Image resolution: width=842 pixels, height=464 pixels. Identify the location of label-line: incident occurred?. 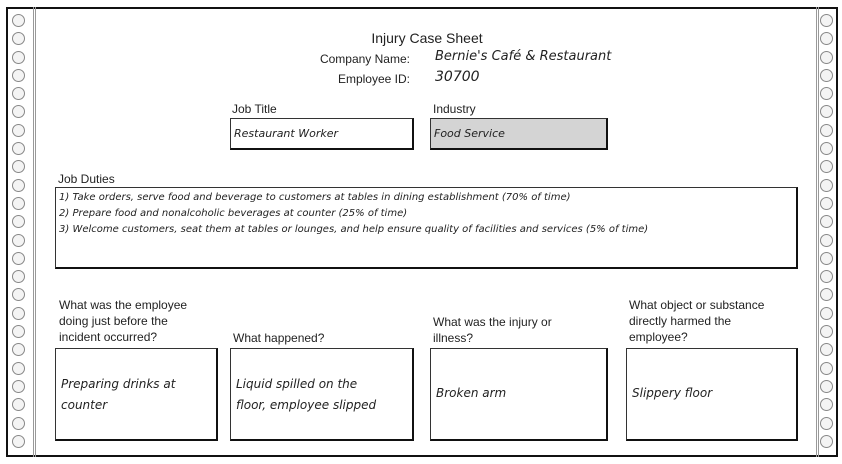
(108, 337).